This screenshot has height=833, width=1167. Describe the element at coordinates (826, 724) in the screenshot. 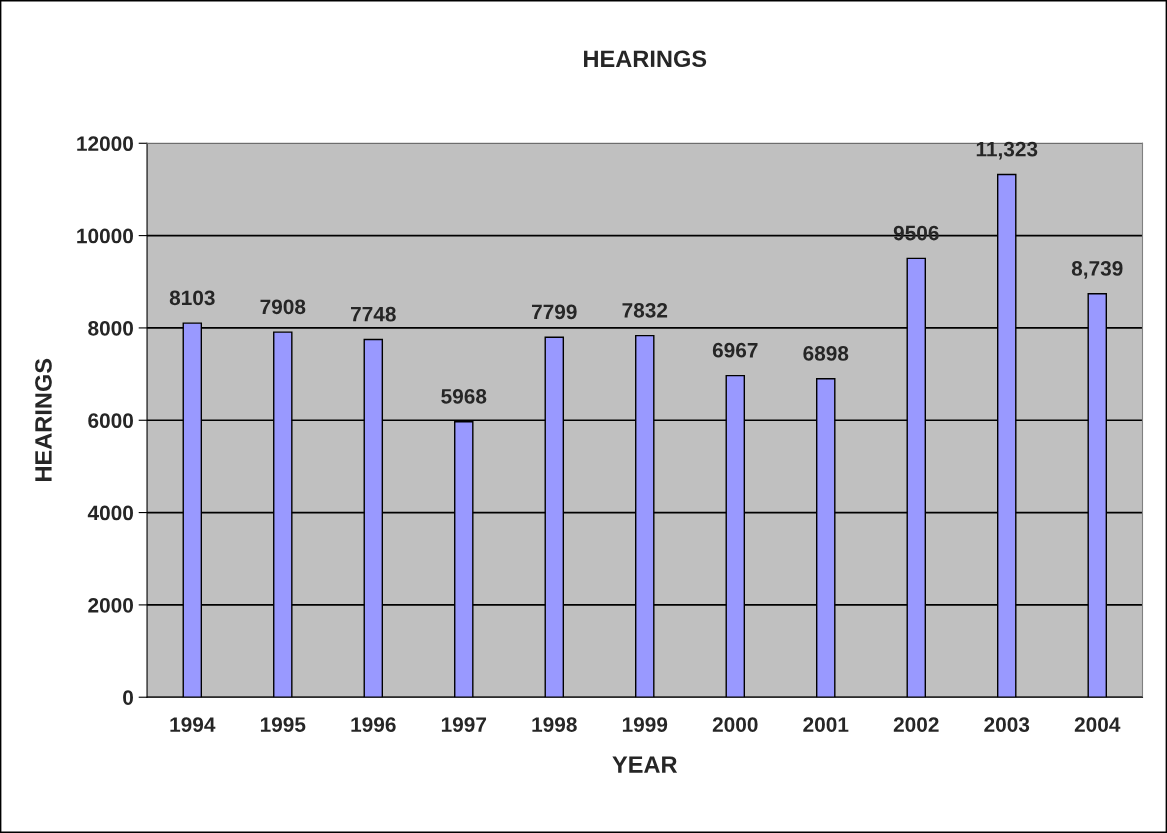

I see `x-tick-label: 2001` at that location.